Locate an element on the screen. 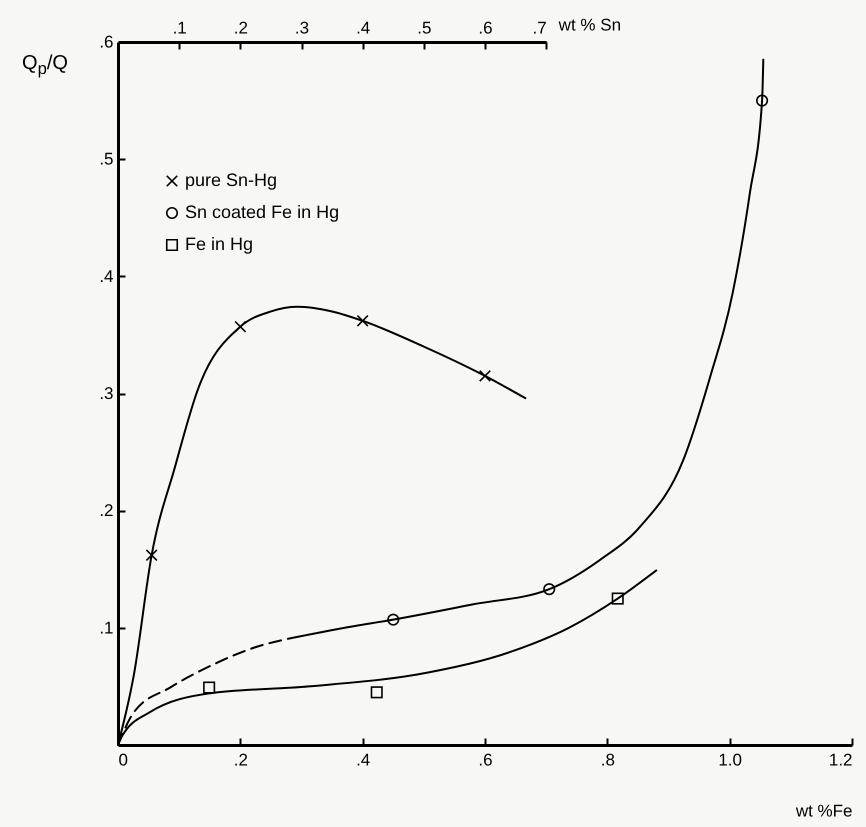 The width and height of the screenshot is (866, 827). x-tick-label: .2 is located at coordinates (241, 760).